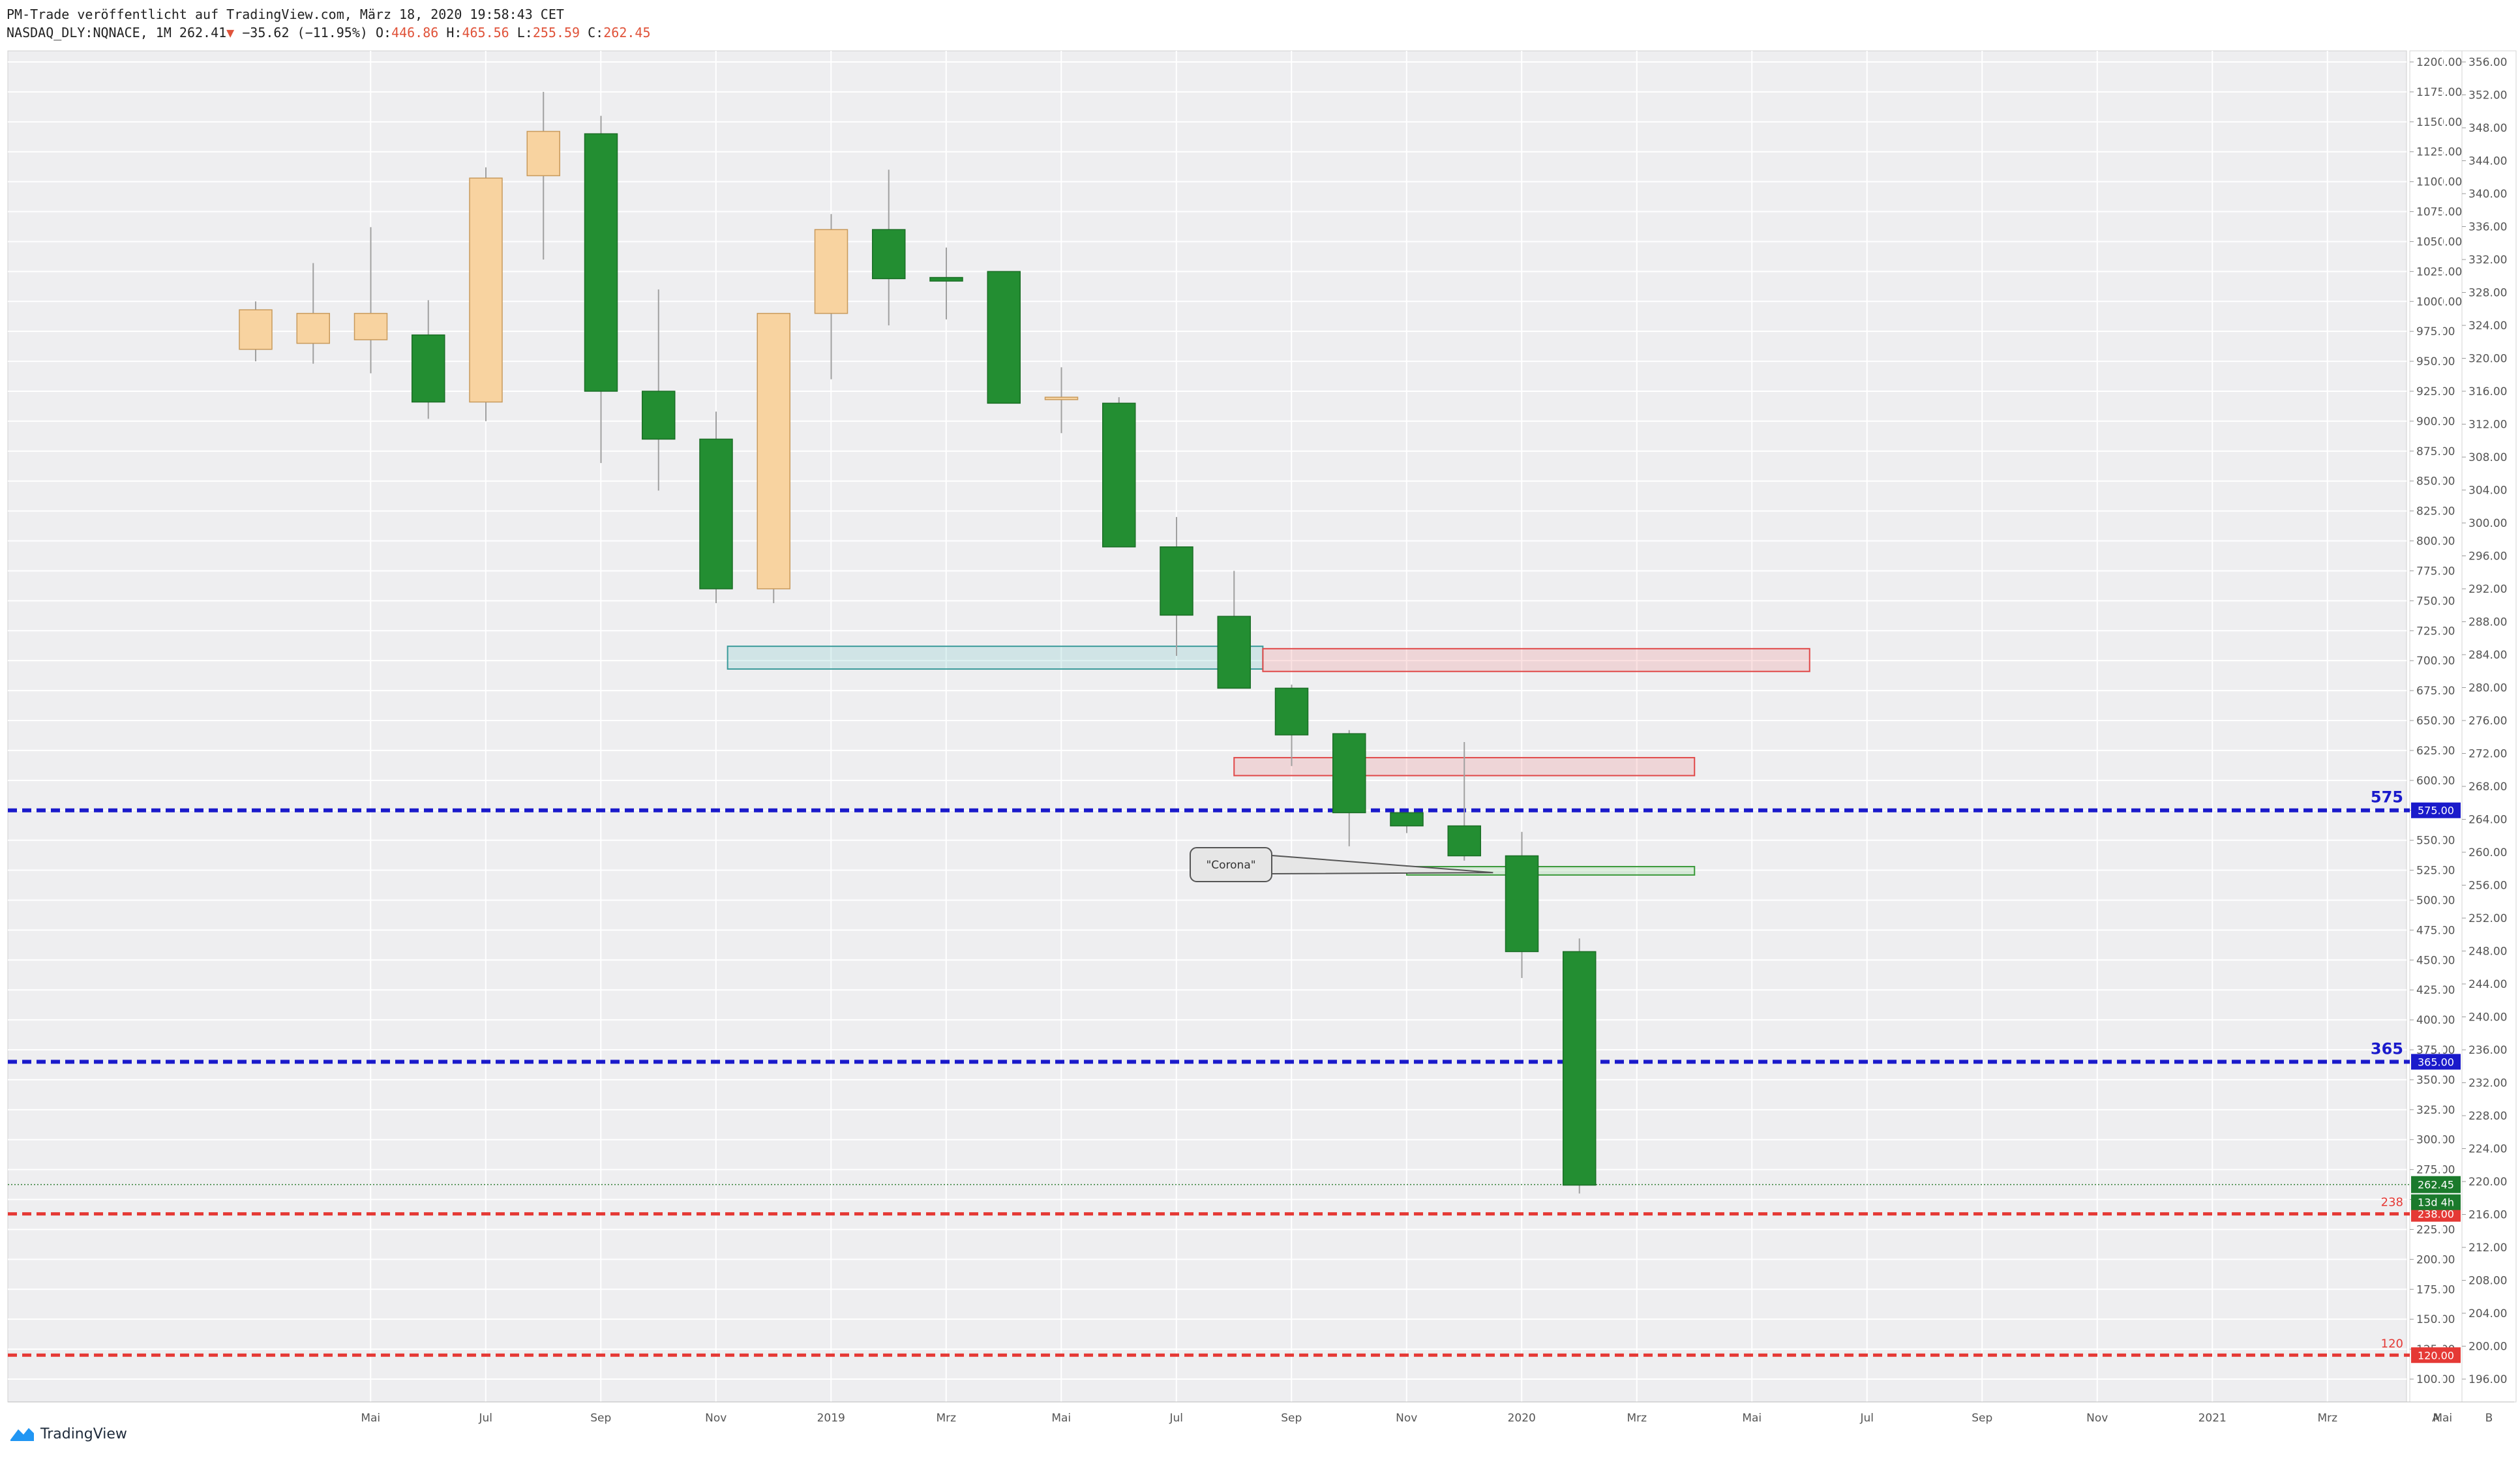 This screenshot has height=1458, width=2520. I want to click on right-axis-tick-label: 228.00, so click(2488, 1116).